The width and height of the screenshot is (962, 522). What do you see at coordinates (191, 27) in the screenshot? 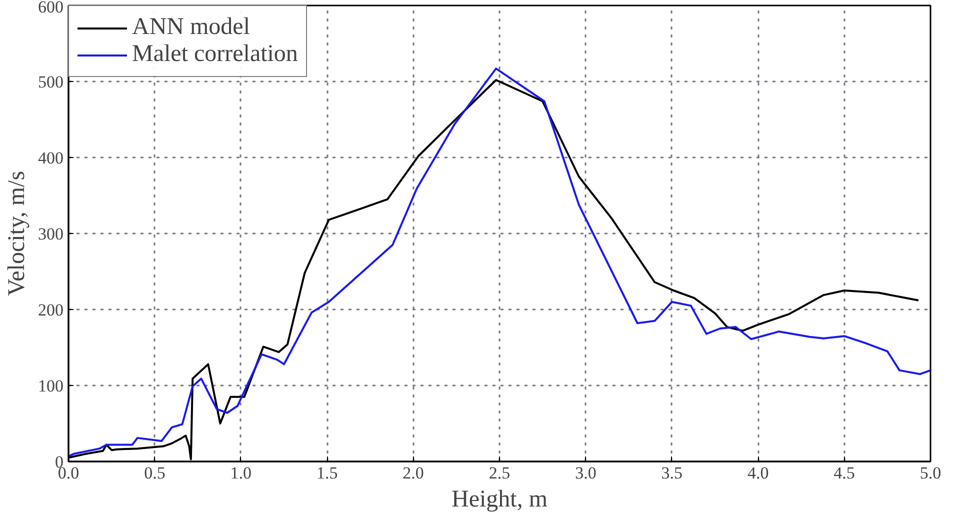
I see `legend-label: ANN model` at bounding box center [191, 27].